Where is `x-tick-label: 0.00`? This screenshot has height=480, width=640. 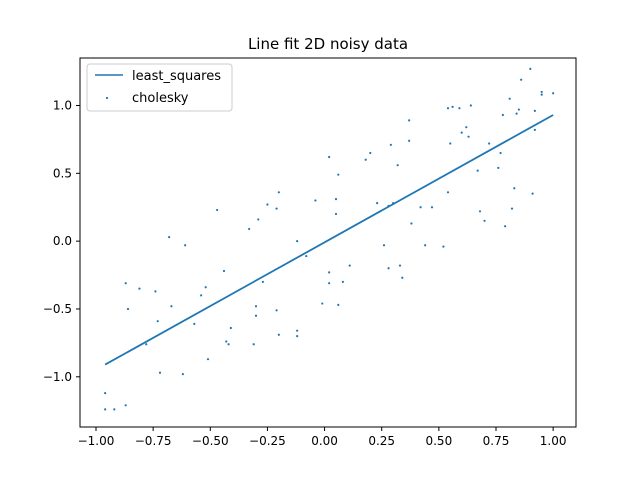
x-tick-label: 0.00 is located at coordinates (324, 441).